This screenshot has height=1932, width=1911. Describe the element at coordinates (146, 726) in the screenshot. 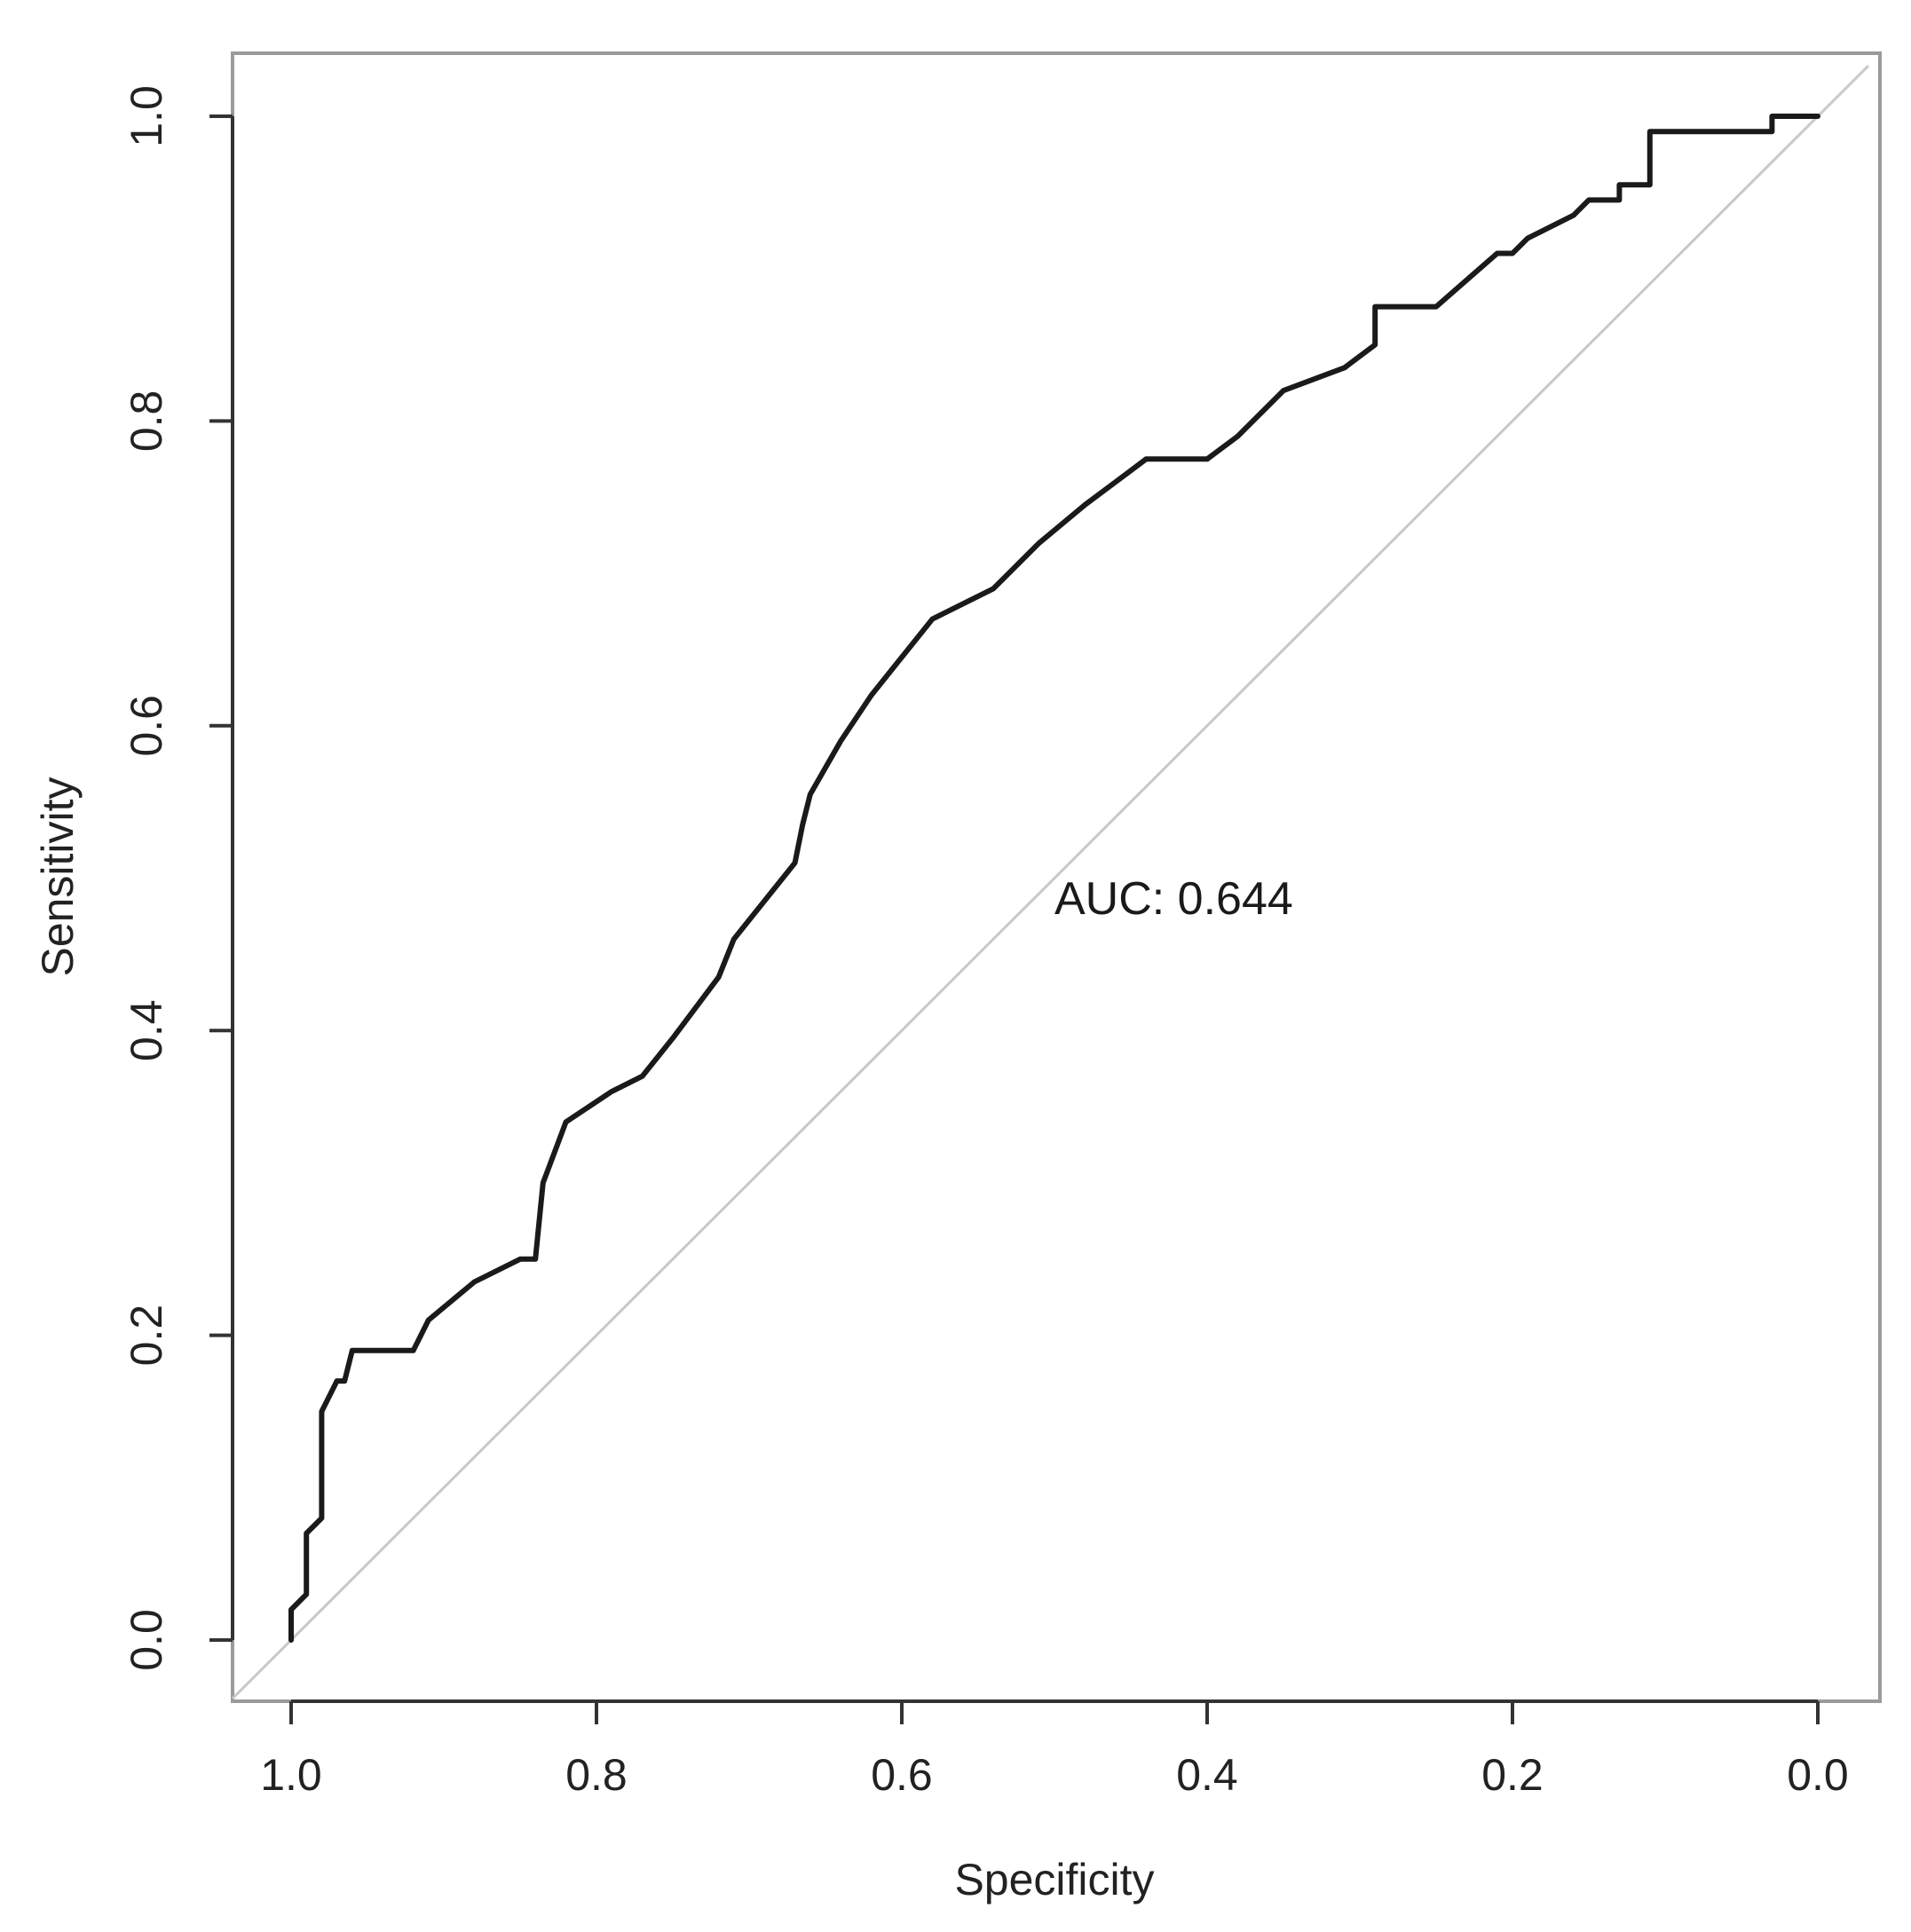

I see `y-tick-label: 0.6` at that location.